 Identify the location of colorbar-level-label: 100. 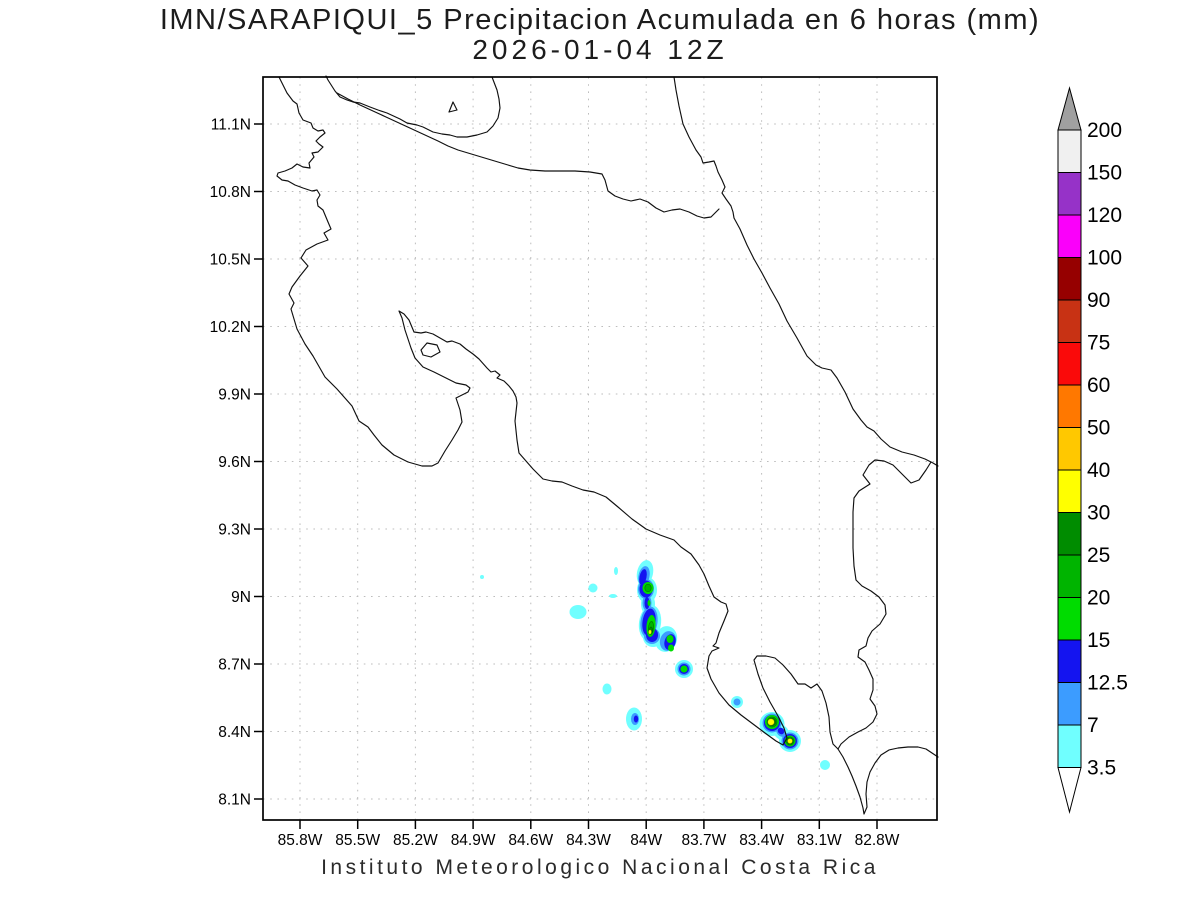
(1104, 258).